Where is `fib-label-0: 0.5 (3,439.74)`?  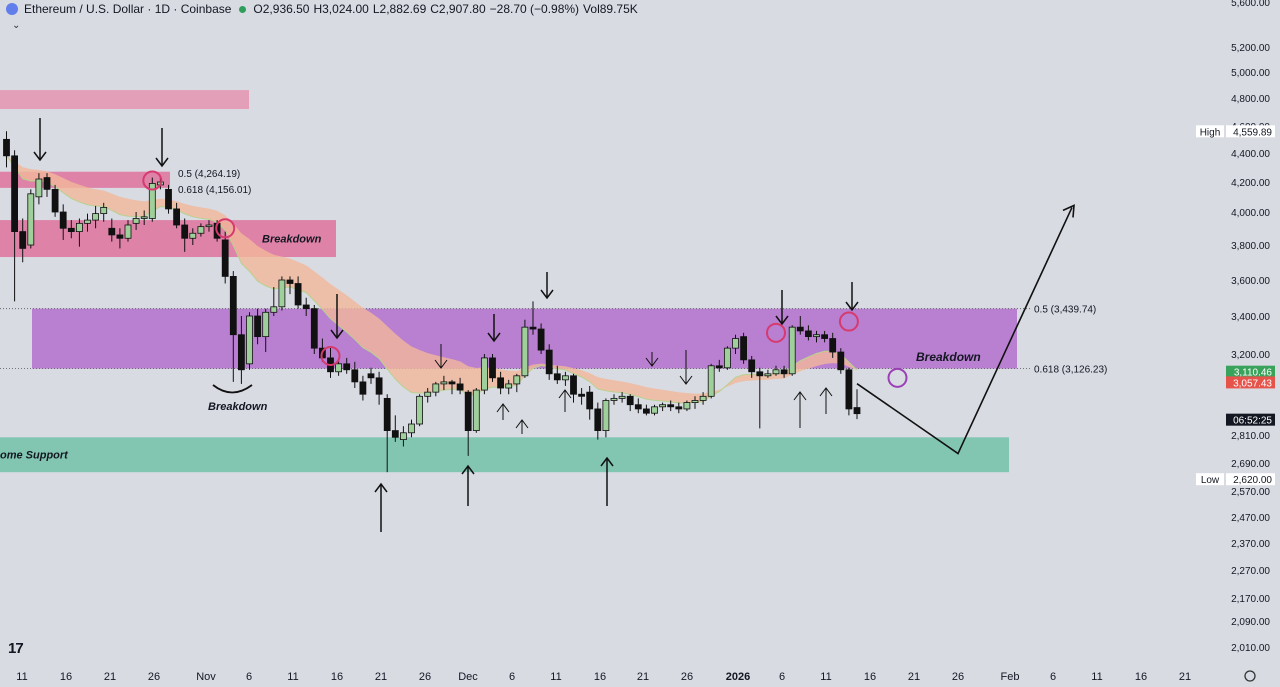 fib-label-0: 0.5 (3,439.74) is located at coordinates (1065, 310).